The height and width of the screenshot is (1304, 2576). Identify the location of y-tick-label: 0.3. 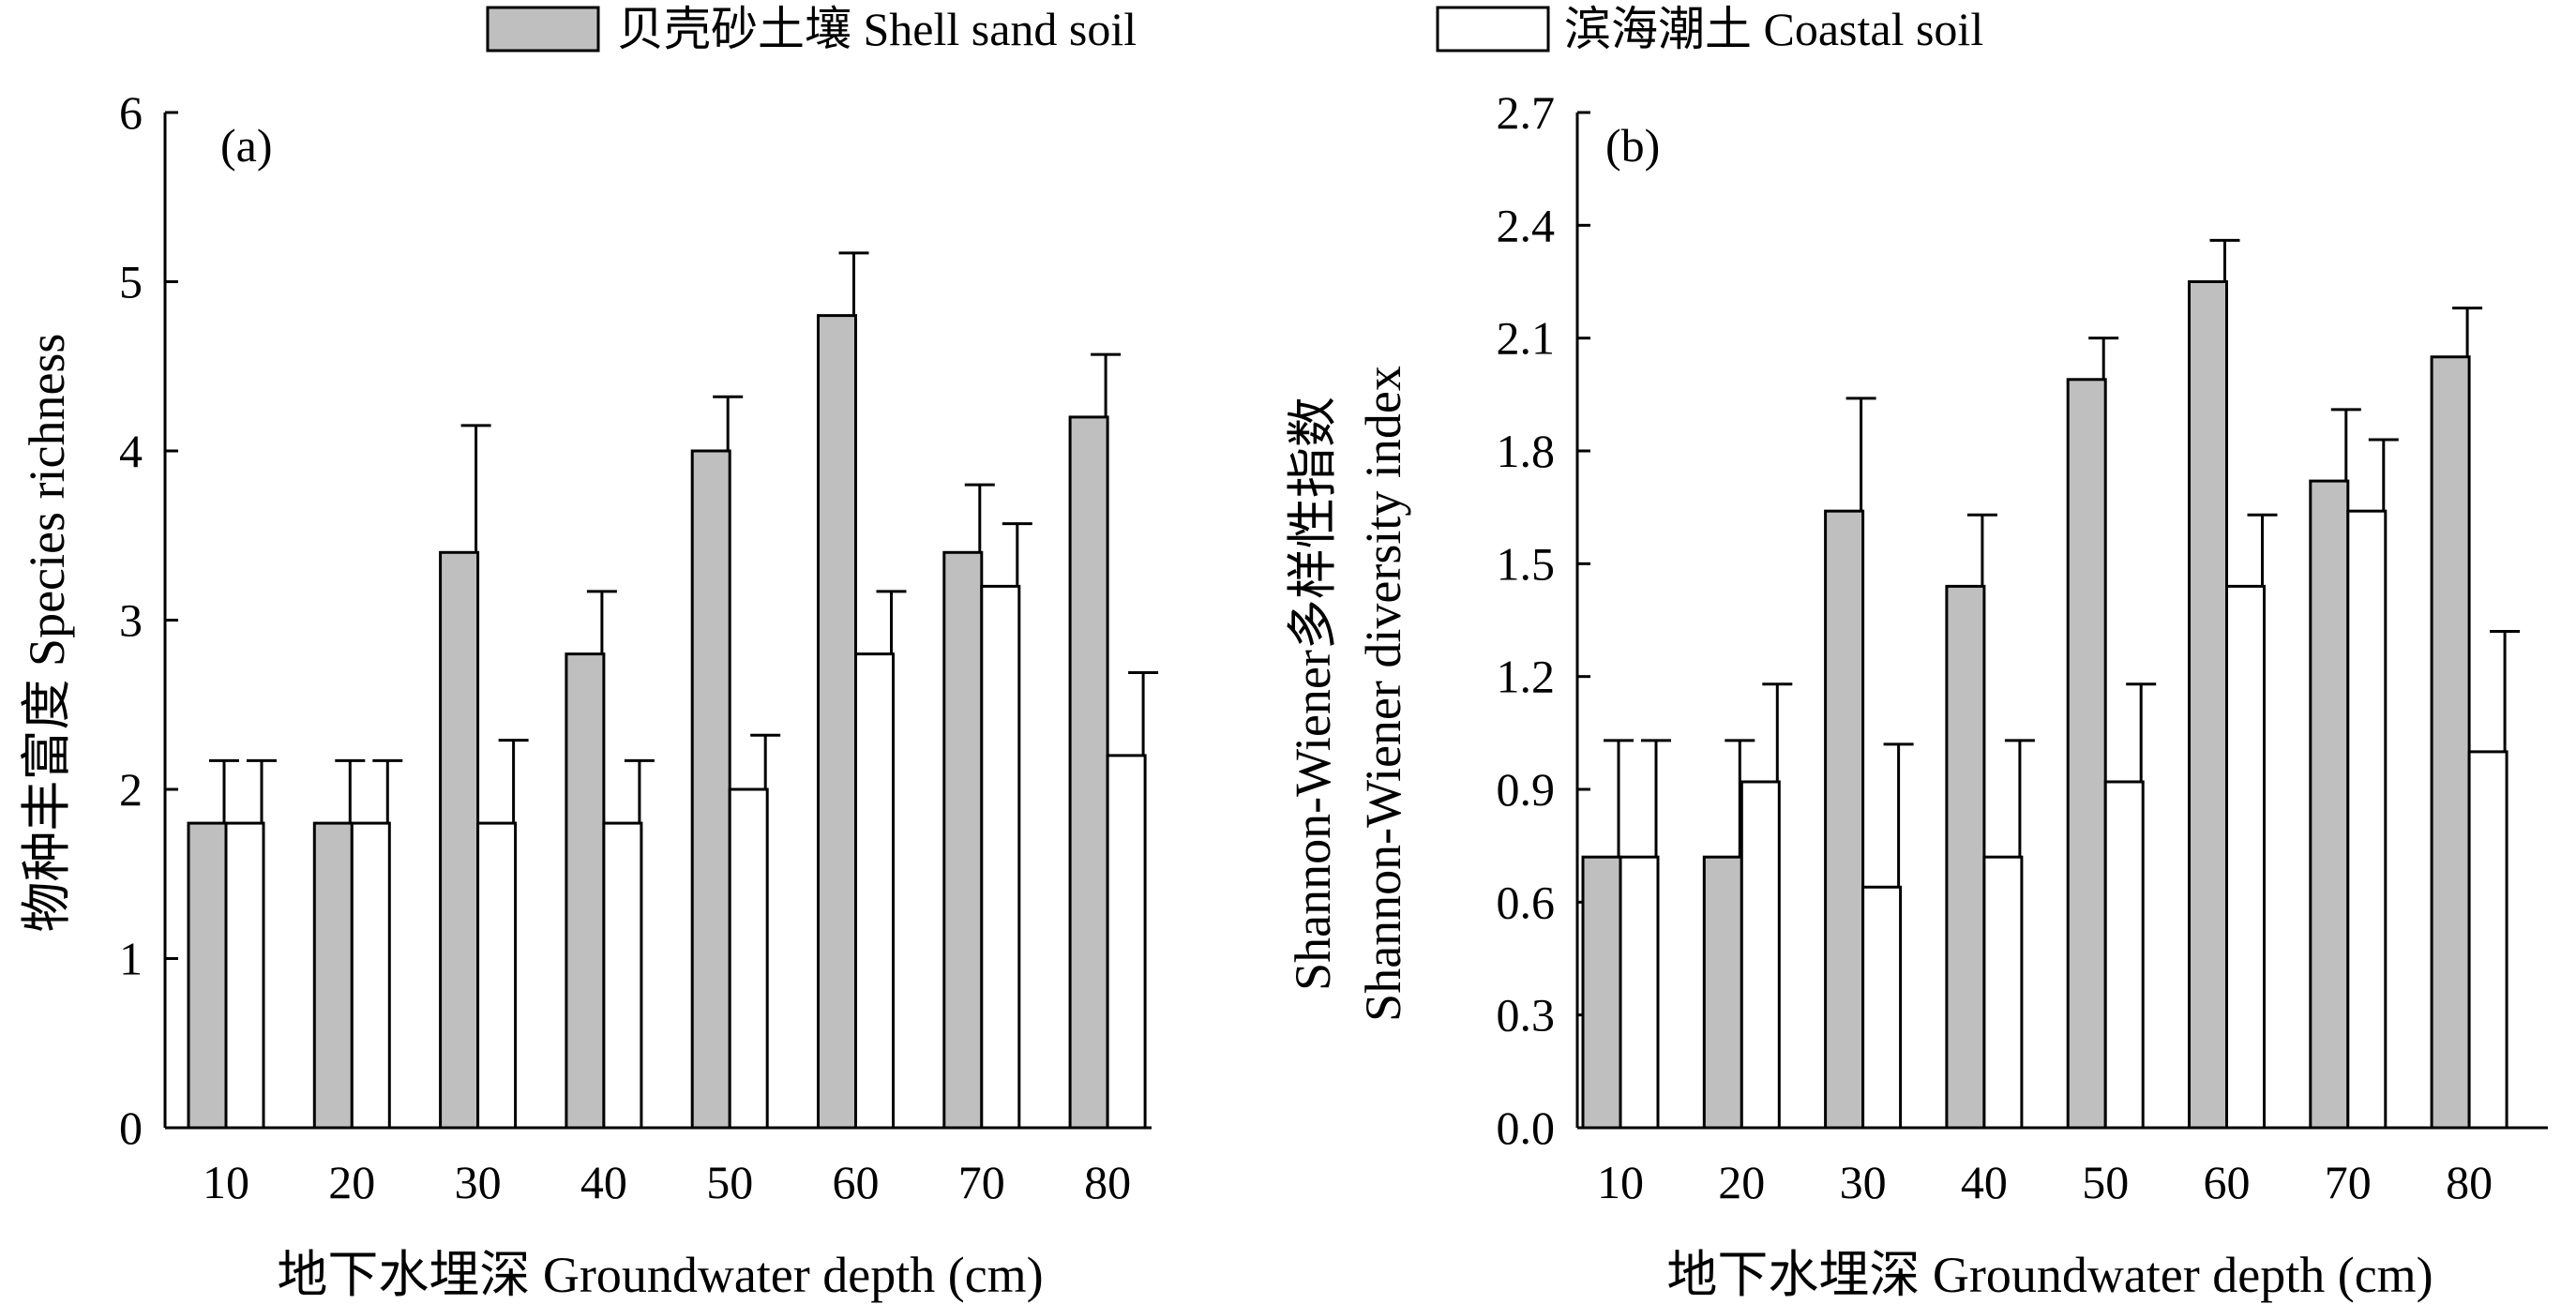
(1526, 1015).